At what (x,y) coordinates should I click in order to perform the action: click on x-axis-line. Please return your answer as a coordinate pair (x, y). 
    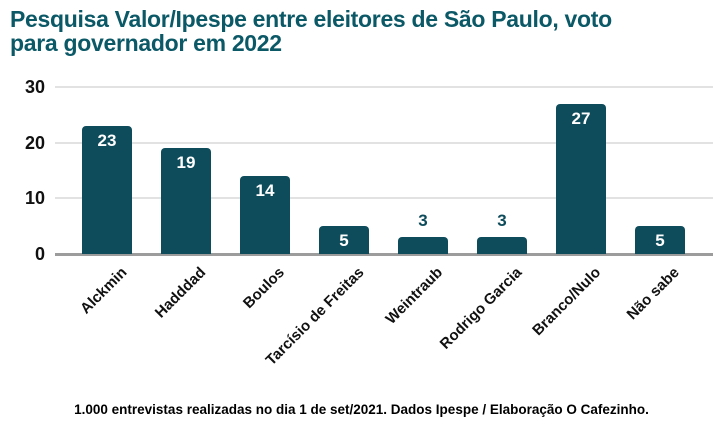
    Looking at the image, I should click on (384, 254).